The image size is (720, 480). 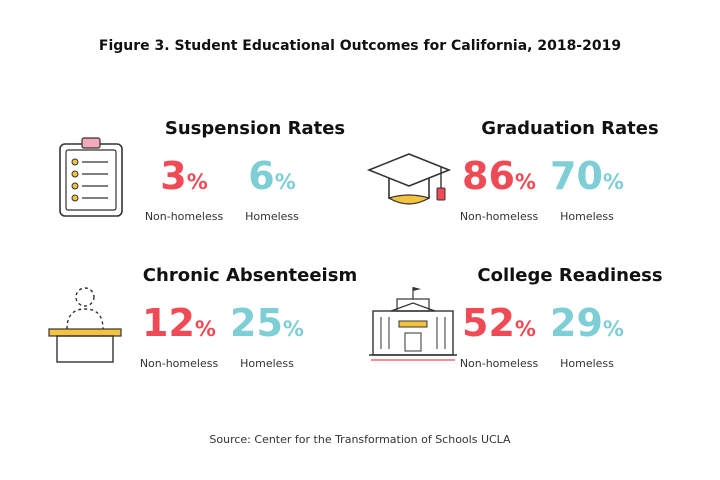 I want to click on homeless-stat: 25% Homeless, so click(x=267, y=334).